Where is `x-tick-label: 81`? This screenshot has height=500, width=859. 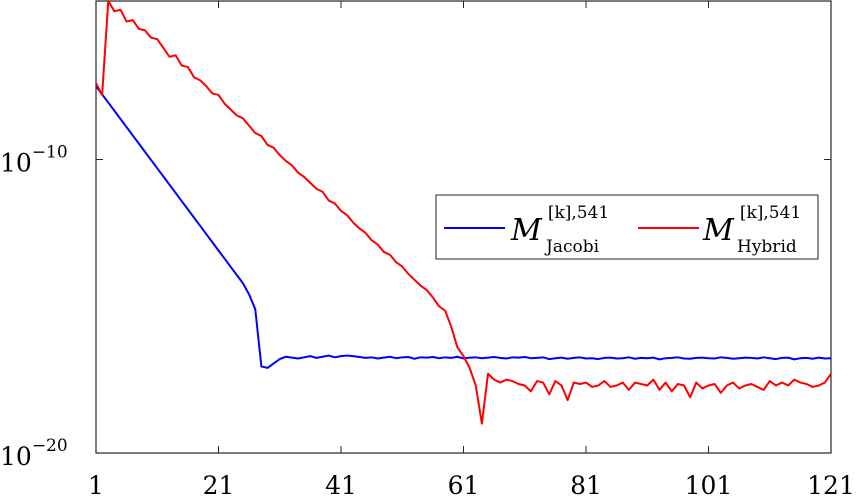
x-tick-label: 81 is located at coordinates (586, 485).